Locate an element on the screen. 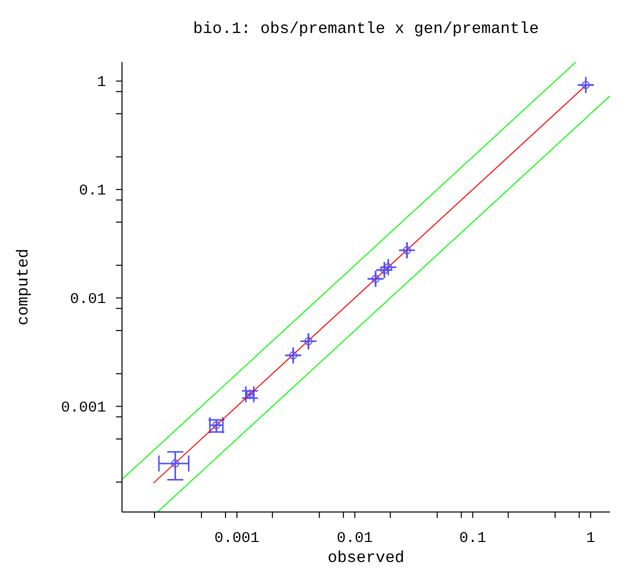 The width and height of the screenshot is (640, 576). x-tick-label: 1 is located at coordinates (591, 538).